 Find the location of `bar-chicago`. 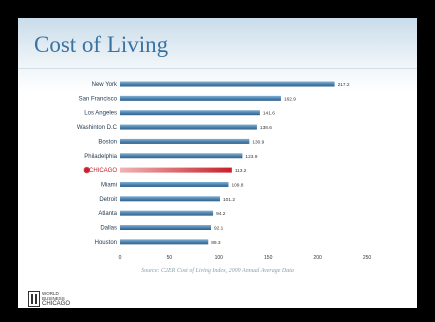

bar-chicago is located at coordinates (176, 170).